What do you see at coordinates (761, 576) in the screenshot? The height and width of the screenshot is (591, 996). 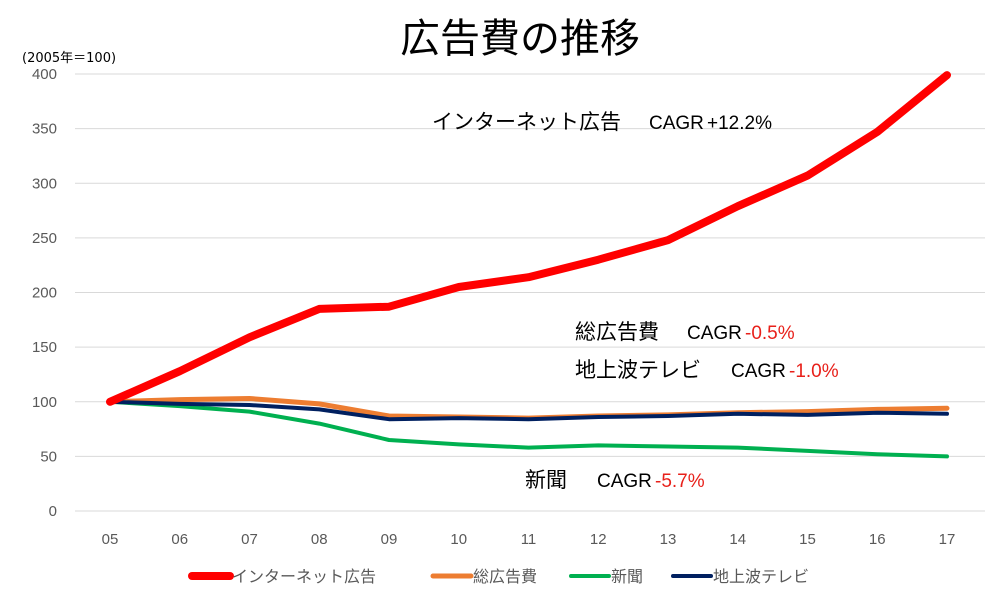 I see `legend-label: 地上波テレビ` at bounding box center [761, 576].